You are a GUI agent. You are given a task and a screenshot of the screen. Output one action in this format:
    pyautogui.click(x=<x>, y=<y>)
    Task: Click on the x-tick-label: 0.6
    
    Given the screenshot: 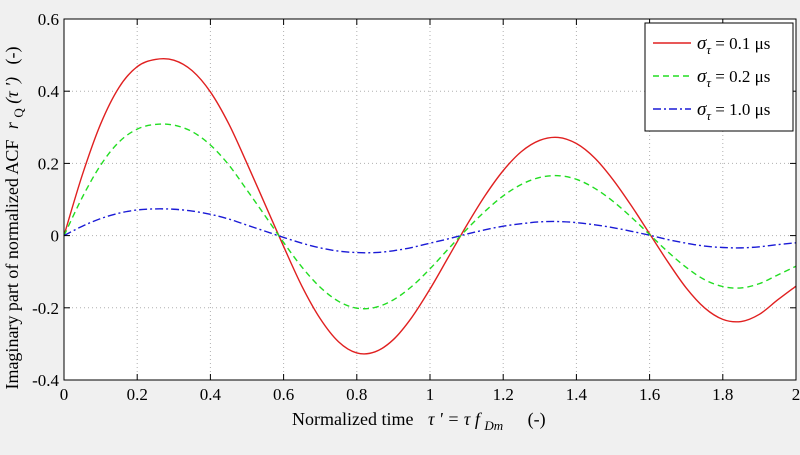 What is the action you would take?
    pyautogui.click(x=283, y=394)
    